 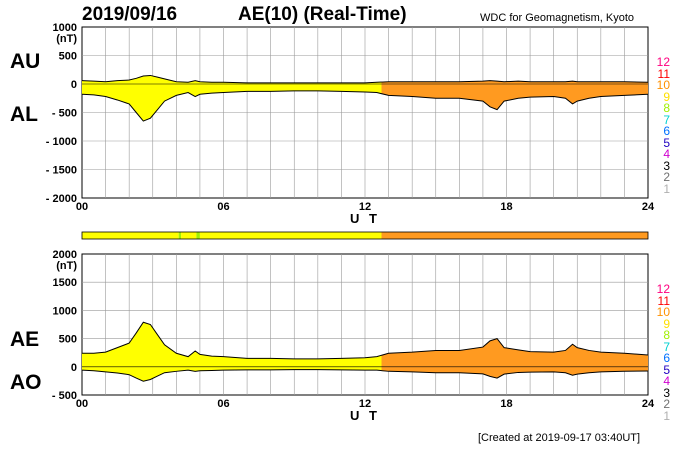 What do you see at coordinates (26, 382) in the screenshot?
I see `ao-label: AO` at bounding box center [26, 382].